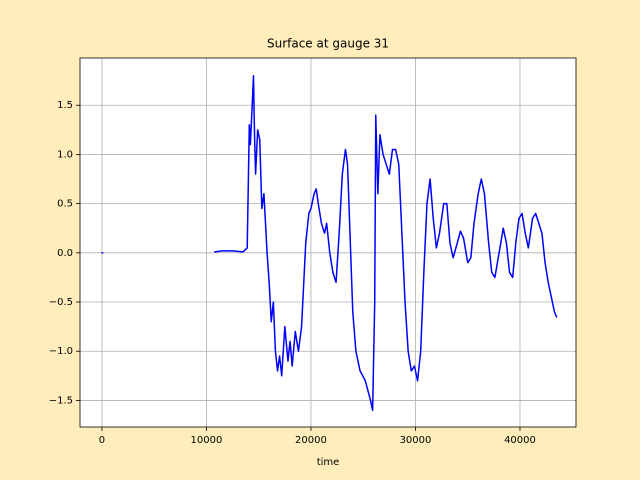  Describe the element at coordinates (65, 154) in the screenshot. I see `y-tick-label: 1.0` at that location.